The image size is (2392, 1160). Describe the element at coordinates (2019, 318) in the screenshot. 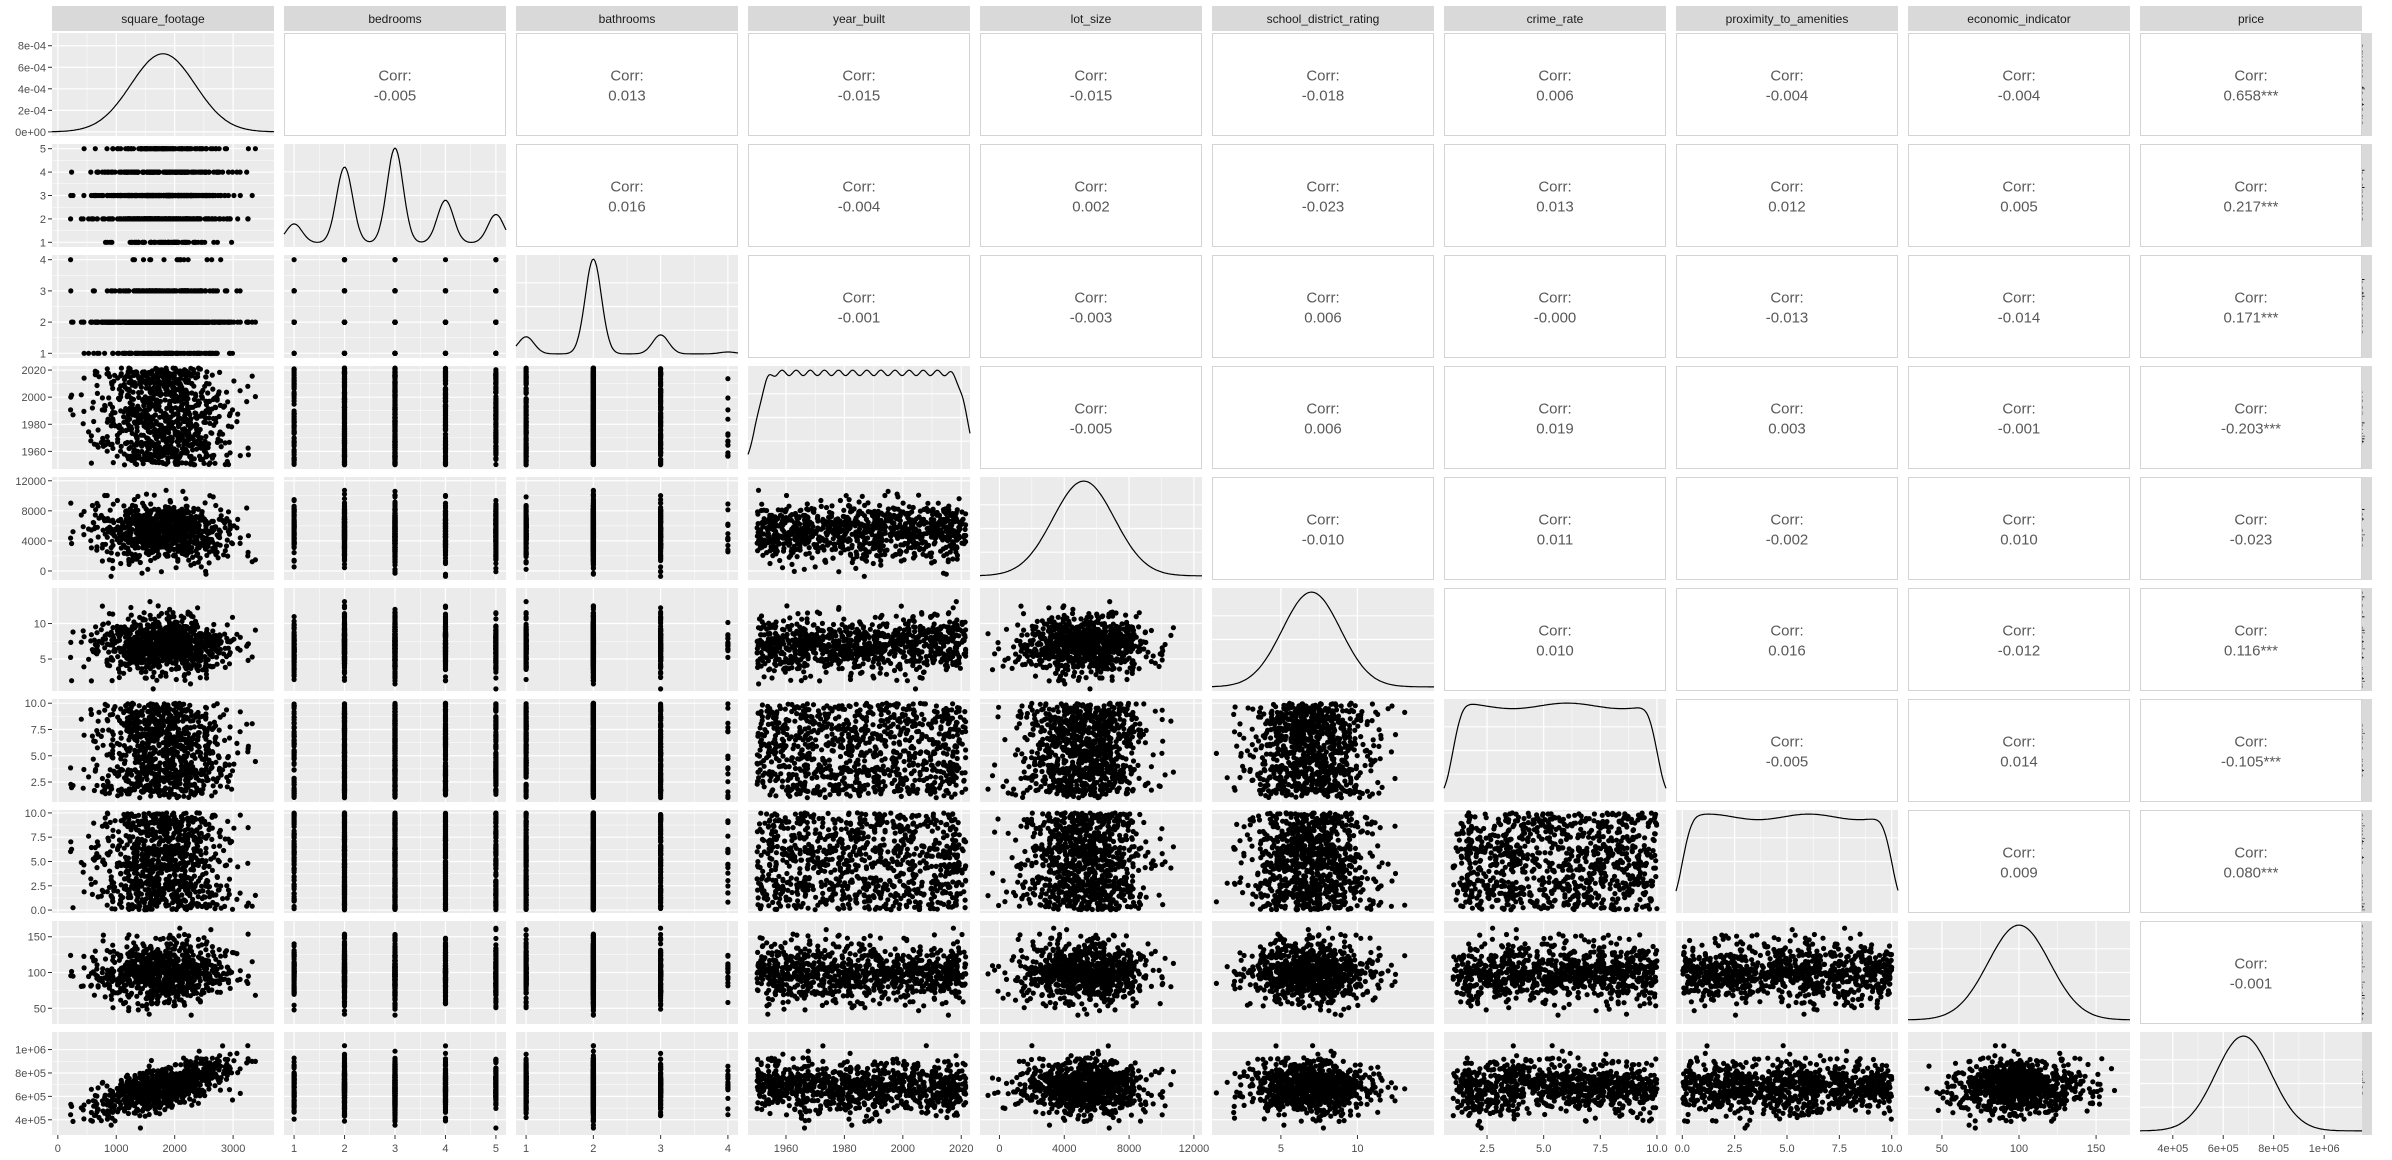

I see `correlation-value: -0.014` at that location.